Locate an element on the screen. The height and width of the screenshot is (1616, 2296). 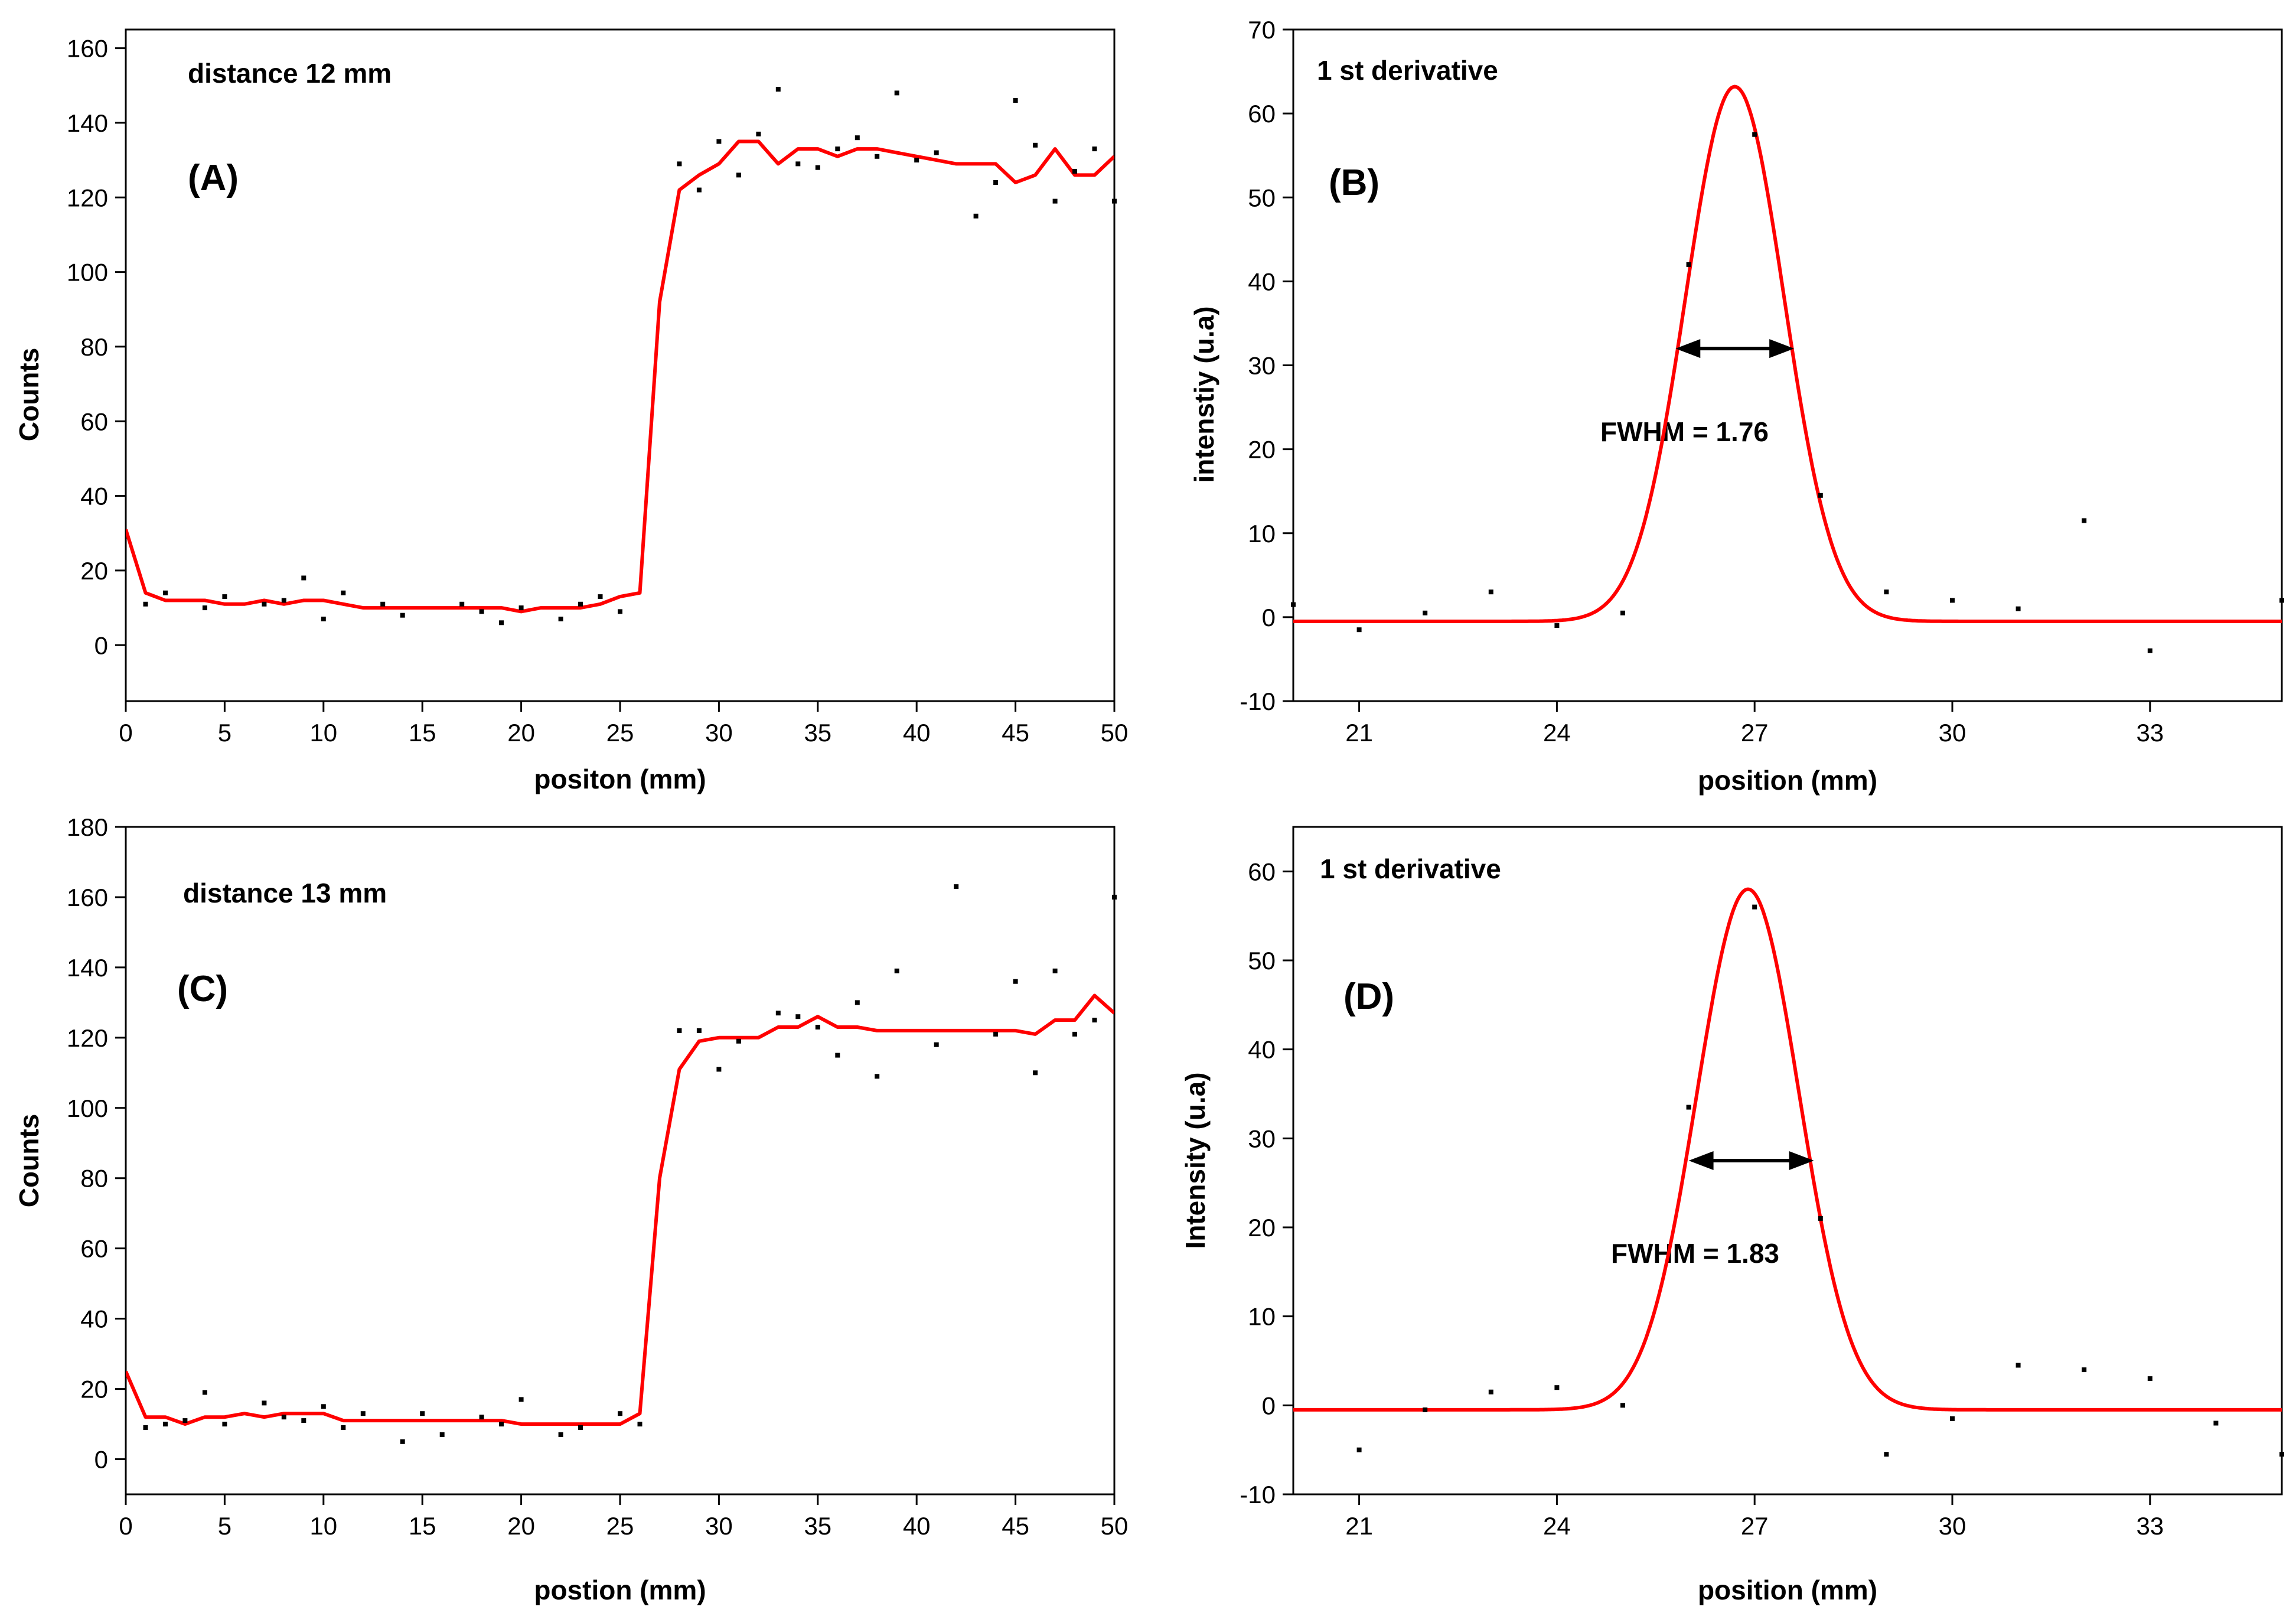
y-tick-label: 140 is located at coordinates (88, 968).